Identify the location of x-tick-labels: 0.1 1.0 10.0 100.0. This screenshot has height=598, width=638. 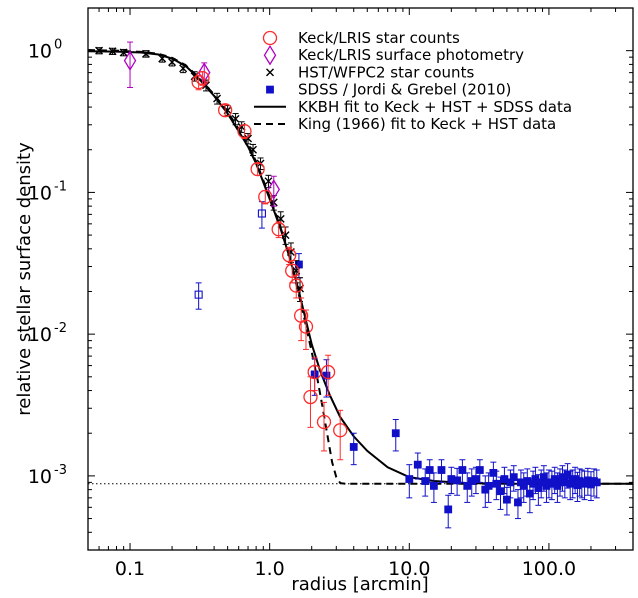
(345, 569).